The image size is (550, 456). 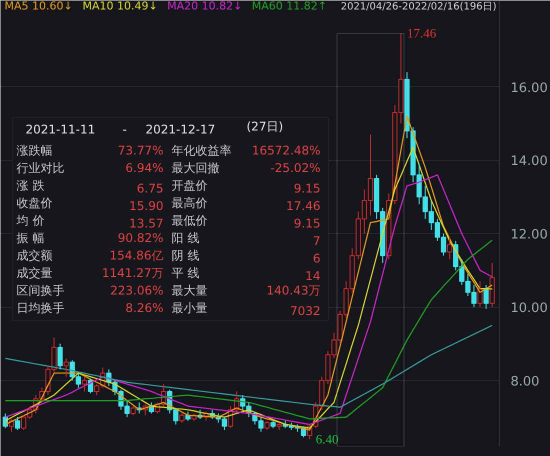 What do you see at coordinates (146, 223) in the screenshot?
I see `annotation: 13.57` at bounding box center [146, 223].